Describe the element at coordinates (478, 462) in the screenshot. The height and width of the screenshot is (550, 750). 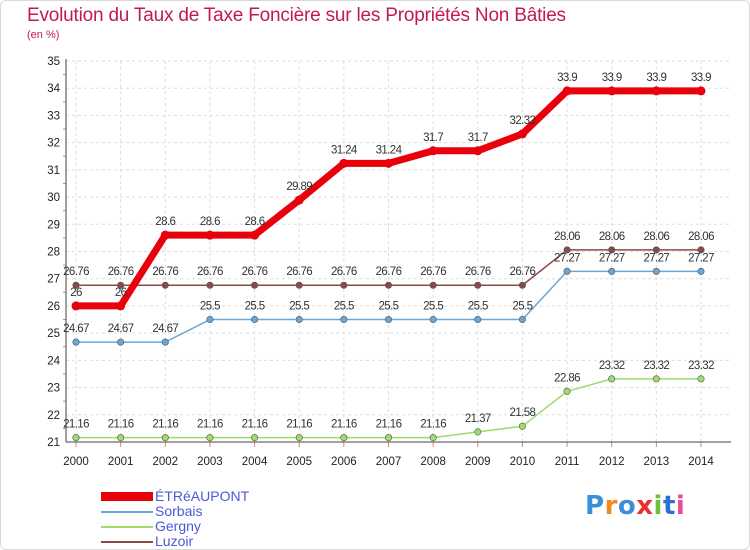
I see `x-tick-label: 2009` at that location.